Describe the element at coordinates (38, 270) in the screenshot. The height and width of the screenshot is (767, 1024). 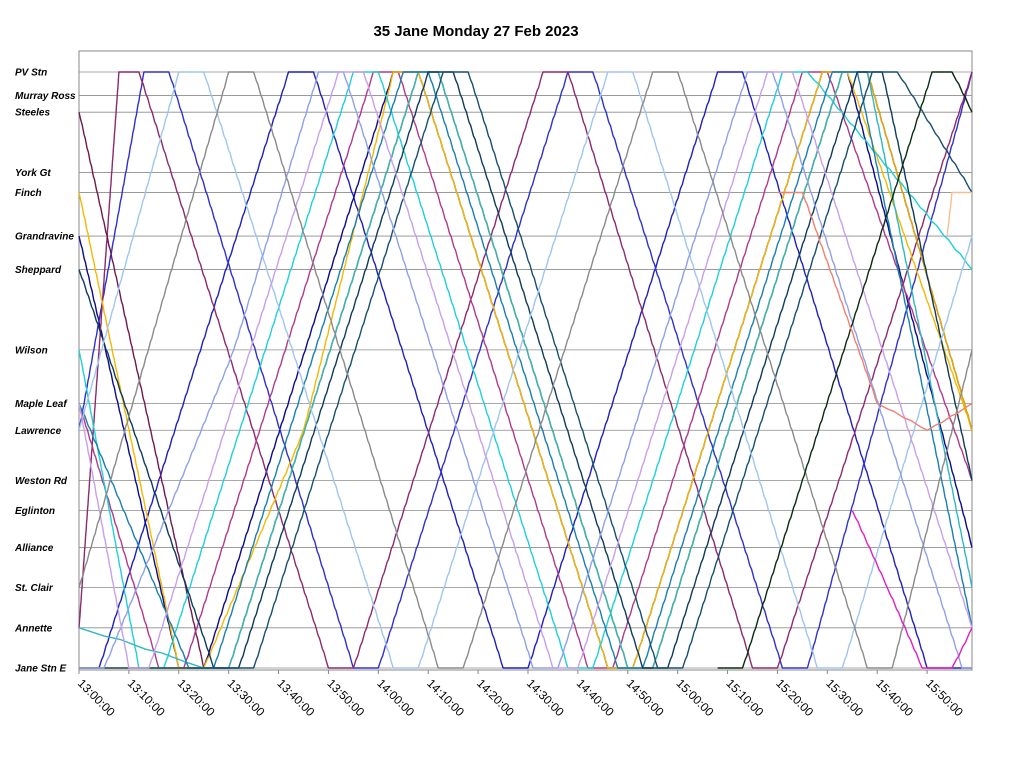
I see `stop-label-sheppard: Sheppard` at that location.